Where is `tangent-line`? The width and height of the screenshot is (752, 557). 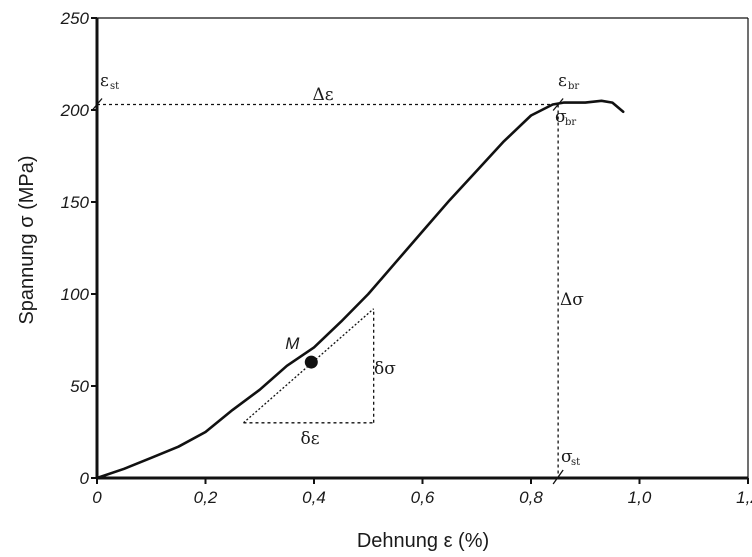
tangent-line is located at coordinates (309, 366).